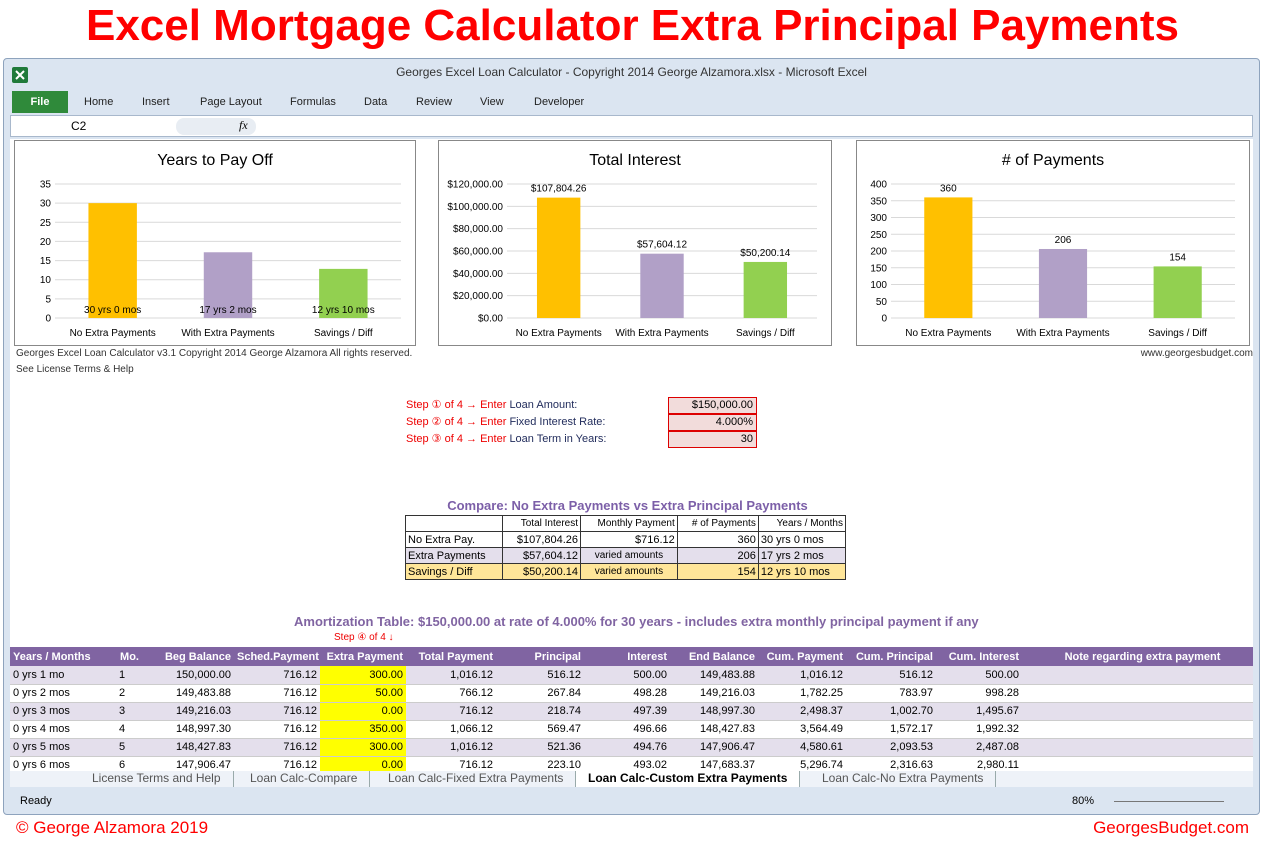 Image resolution: width=1265 pixels, height=843 pixels. What do you see at coordinates (304, 779) in the screenshot?
I see `sheet-tab: Loan Calc-Compare` at bounding box center [304, 779].